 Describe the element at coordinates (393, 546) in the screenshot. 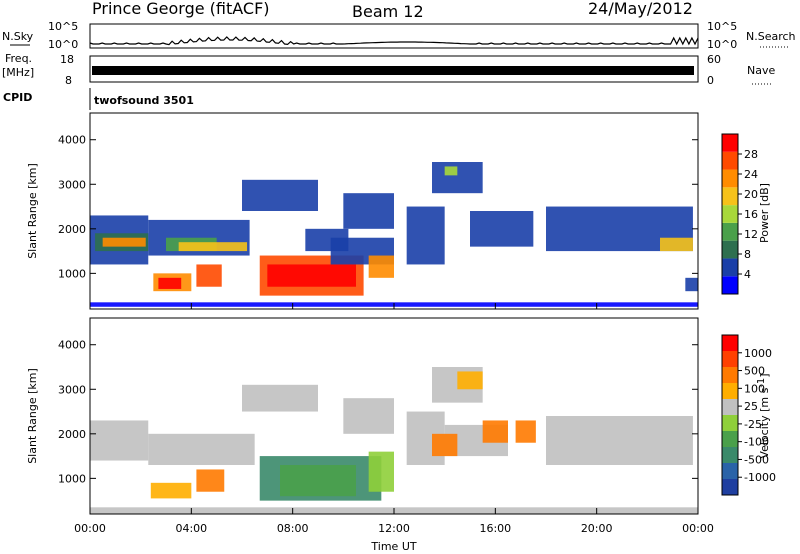

I see `time-axis-label: Time UT` at that location.